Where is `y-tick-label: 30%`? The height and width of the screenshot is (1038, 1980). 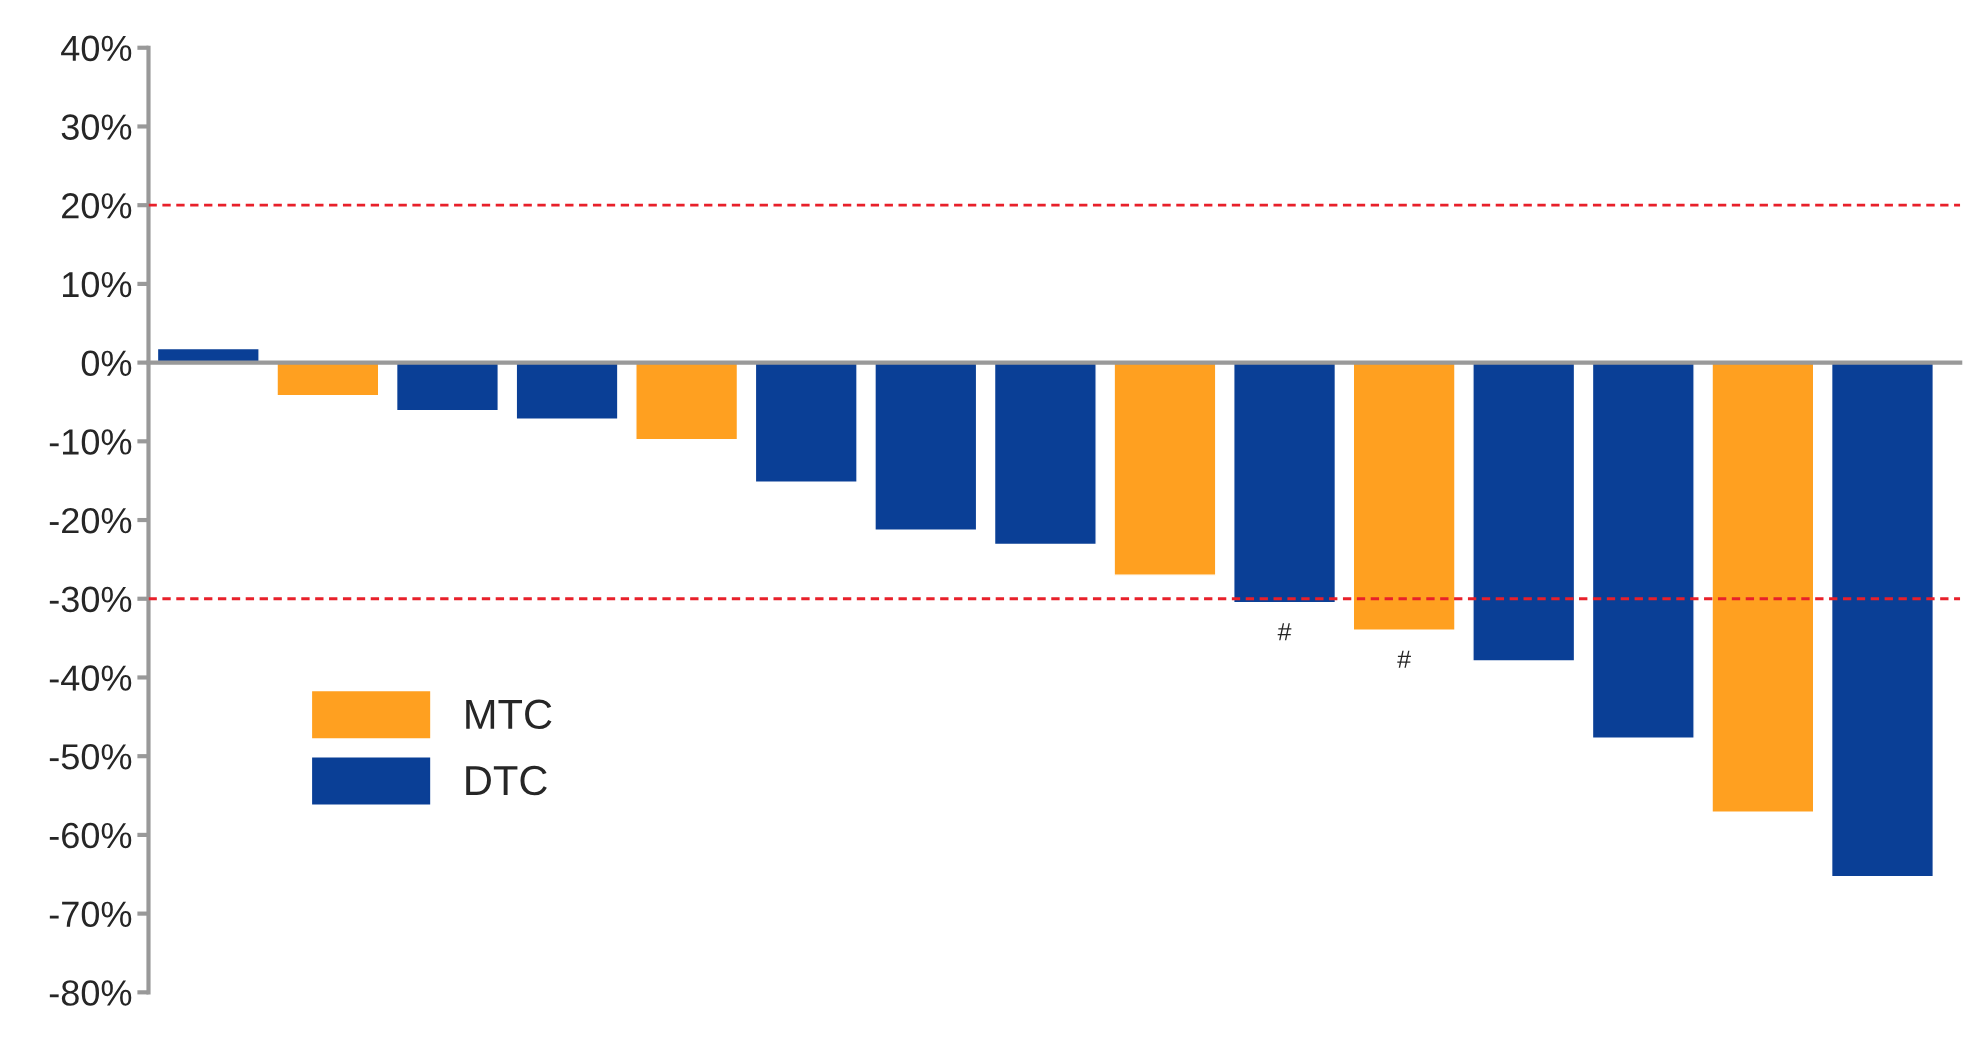
y-tick-label: 30% is located at coordinates (96, 127).